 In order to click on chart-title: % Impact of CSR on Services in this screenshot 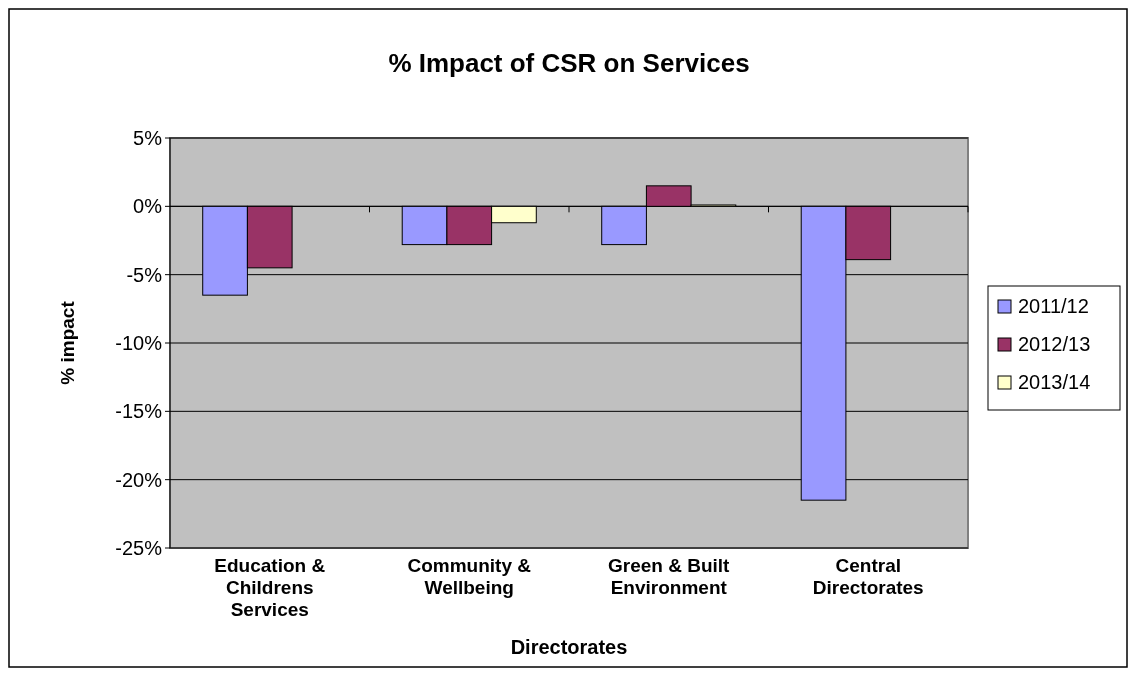, I will do `click(569, 63)`.